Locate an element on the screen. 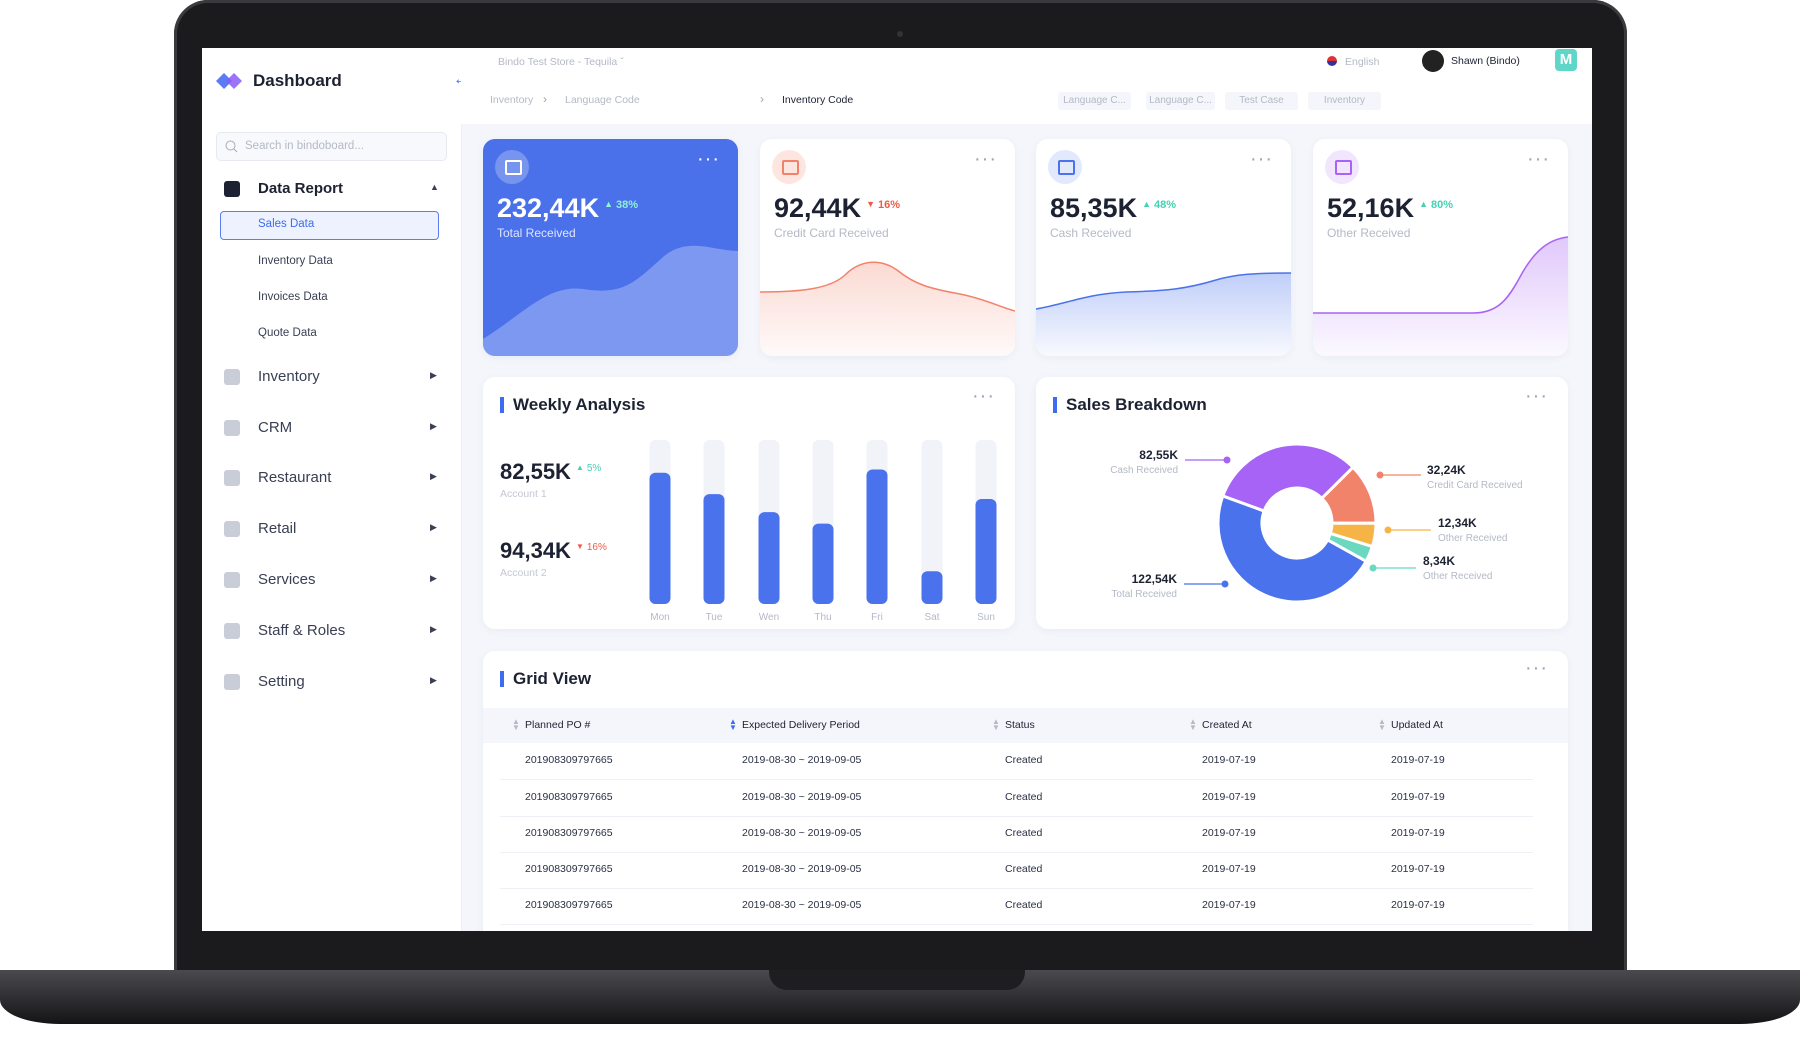 This screenshot has width=1800, height=1063. column-header: Created At is located at coordinates (1227, 725).